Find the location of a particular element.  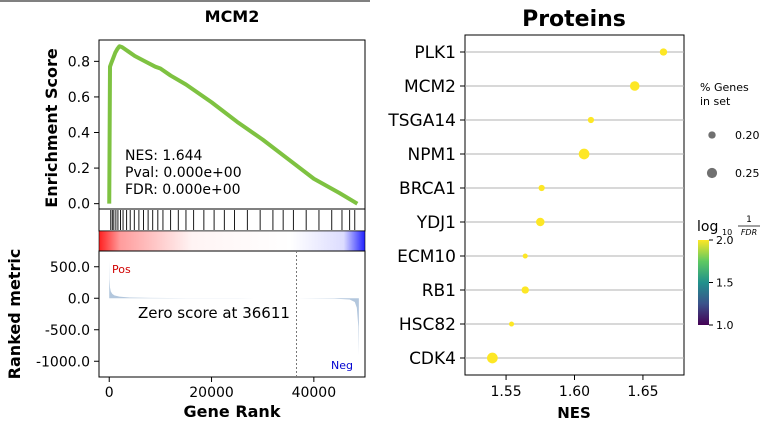

es-ytick-label: 0.6 is located at coordinates (79, 98).